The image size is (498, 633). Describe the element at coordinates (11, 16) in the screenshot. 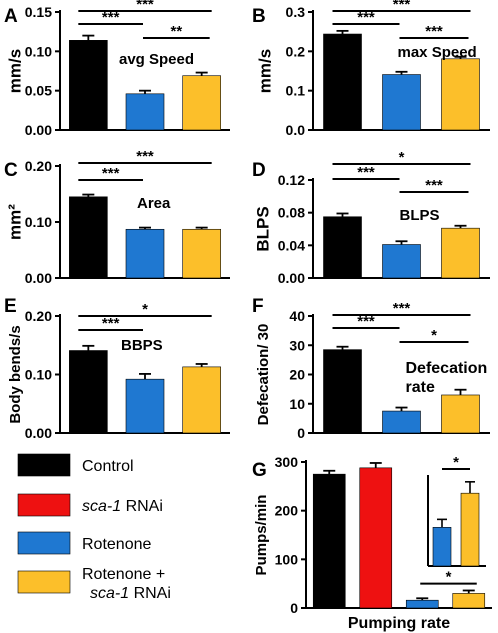

I see `panel-letter: A` at that location.